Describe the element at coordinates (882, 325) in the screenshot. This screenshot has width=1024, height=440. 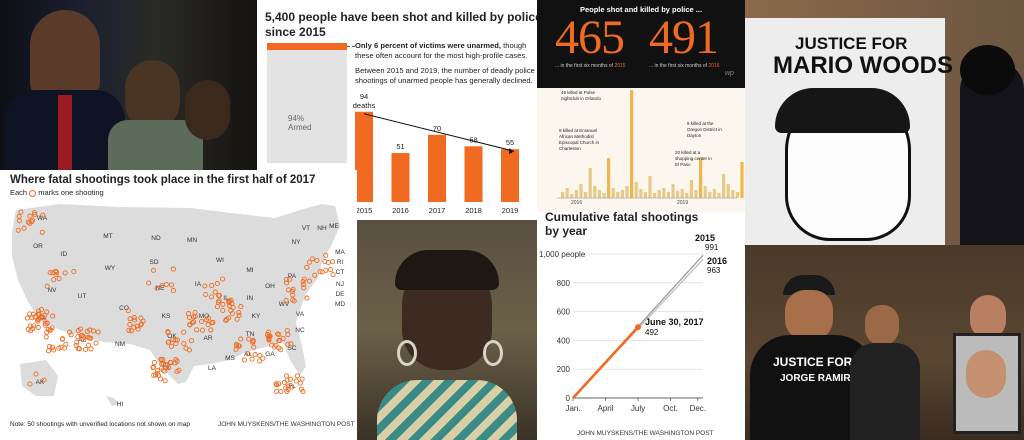
I see `boy-head` at that location.